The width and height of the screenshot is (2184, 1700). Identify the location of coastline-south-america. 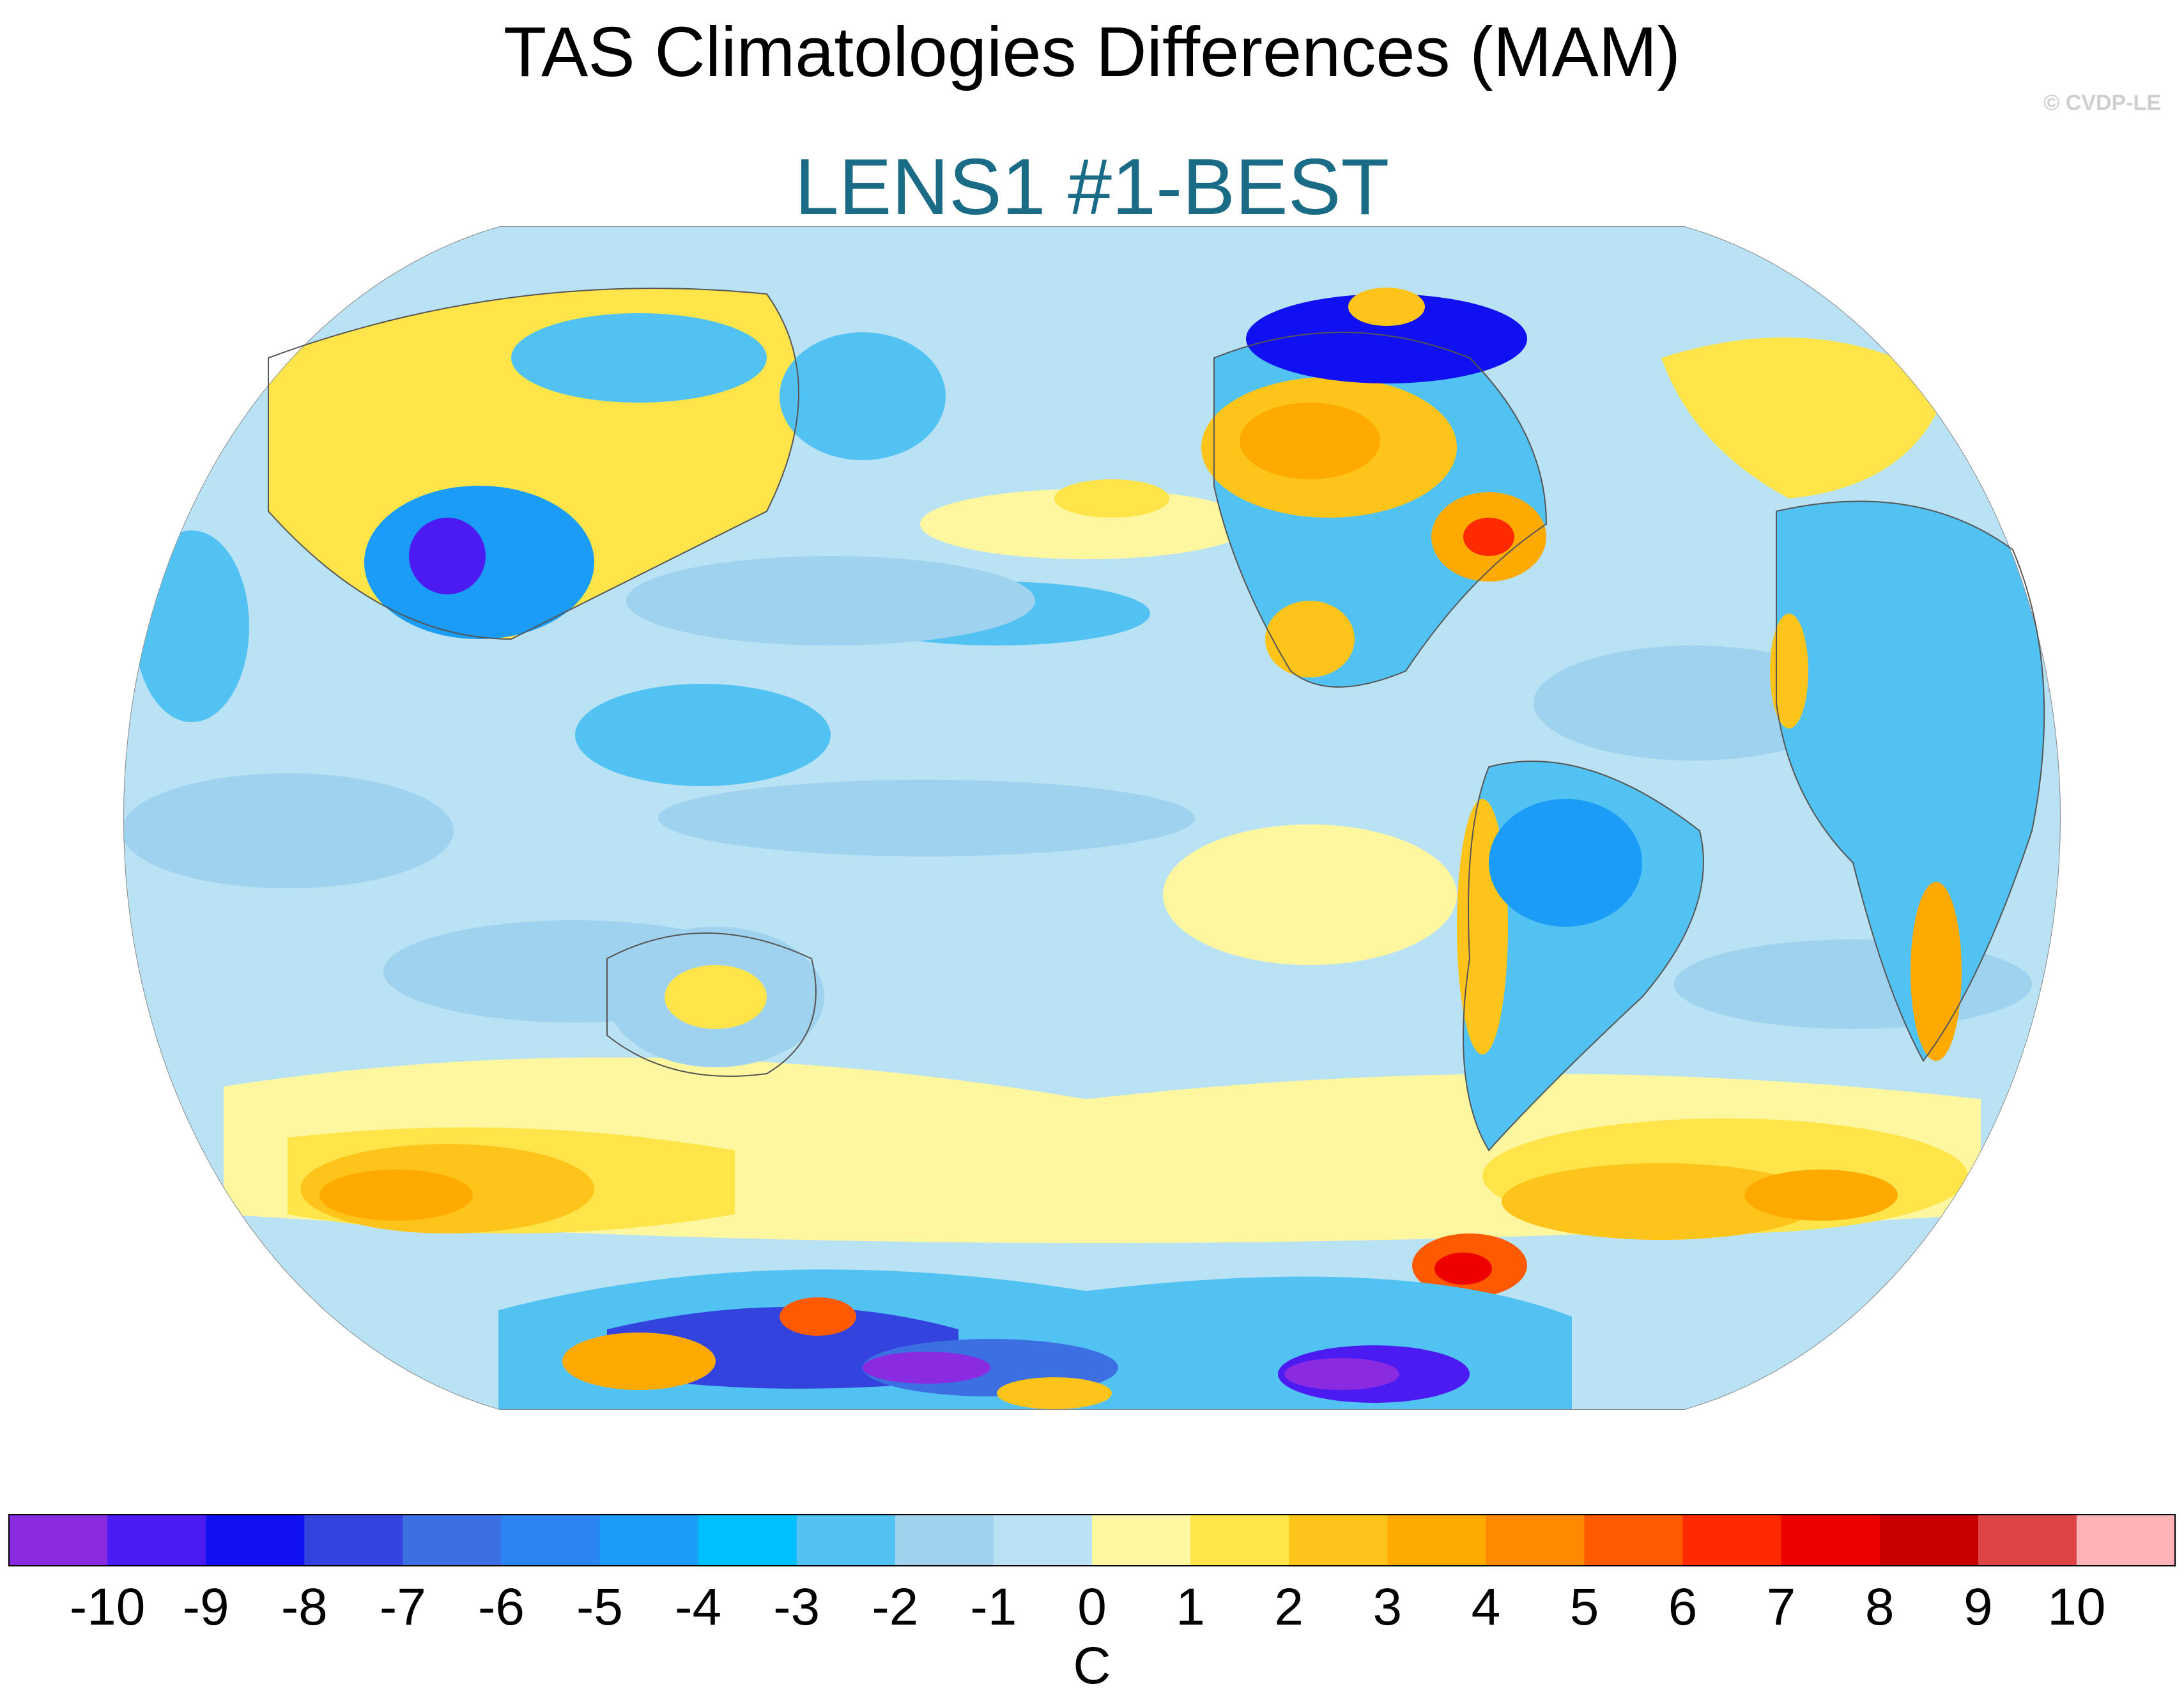
(1583, 957).